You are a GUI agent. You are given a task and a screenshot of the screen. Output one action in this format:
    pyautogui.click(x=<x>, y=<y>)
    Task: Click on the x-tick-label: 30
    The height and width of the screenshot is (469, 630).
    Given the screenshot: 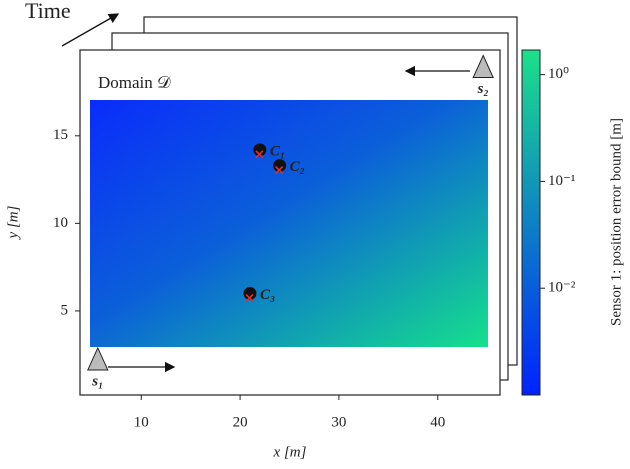 What is the action you would take?
    pyautogui.click(x=338, y=422)
    